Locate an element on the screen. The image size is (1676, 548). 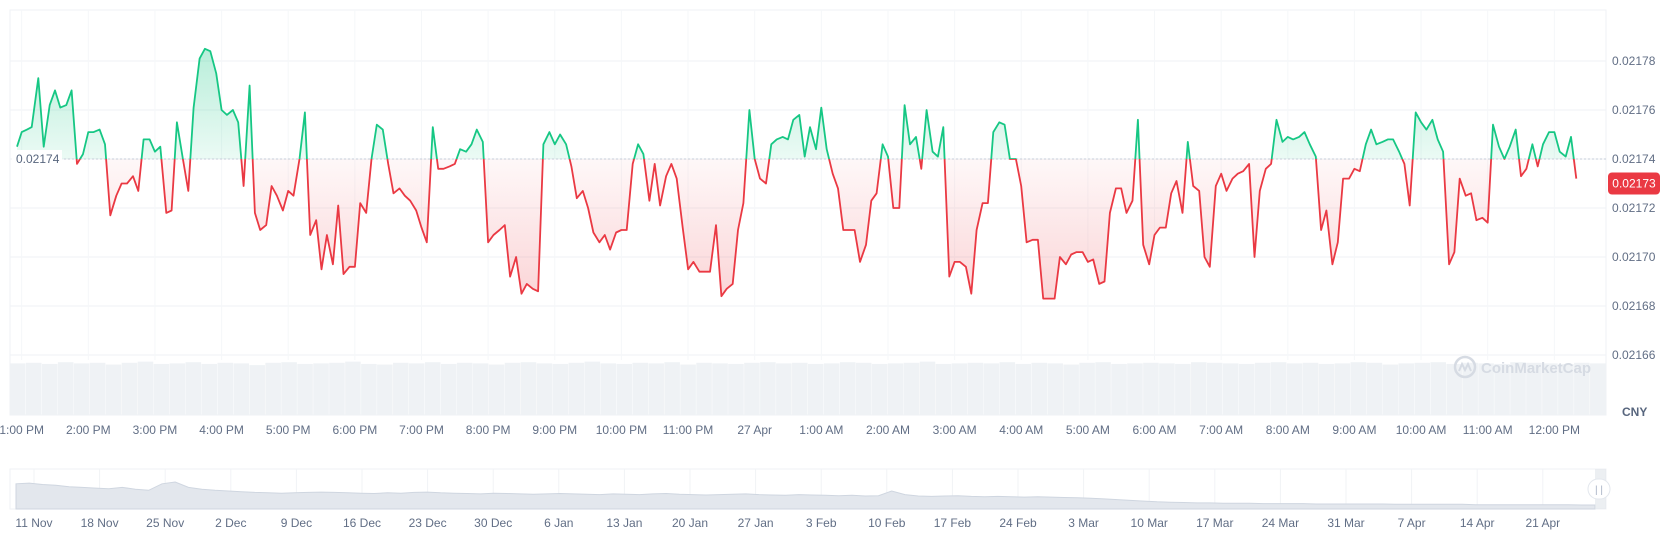
x-tick-label: 27 Apr is located at coordinates (754, 430).